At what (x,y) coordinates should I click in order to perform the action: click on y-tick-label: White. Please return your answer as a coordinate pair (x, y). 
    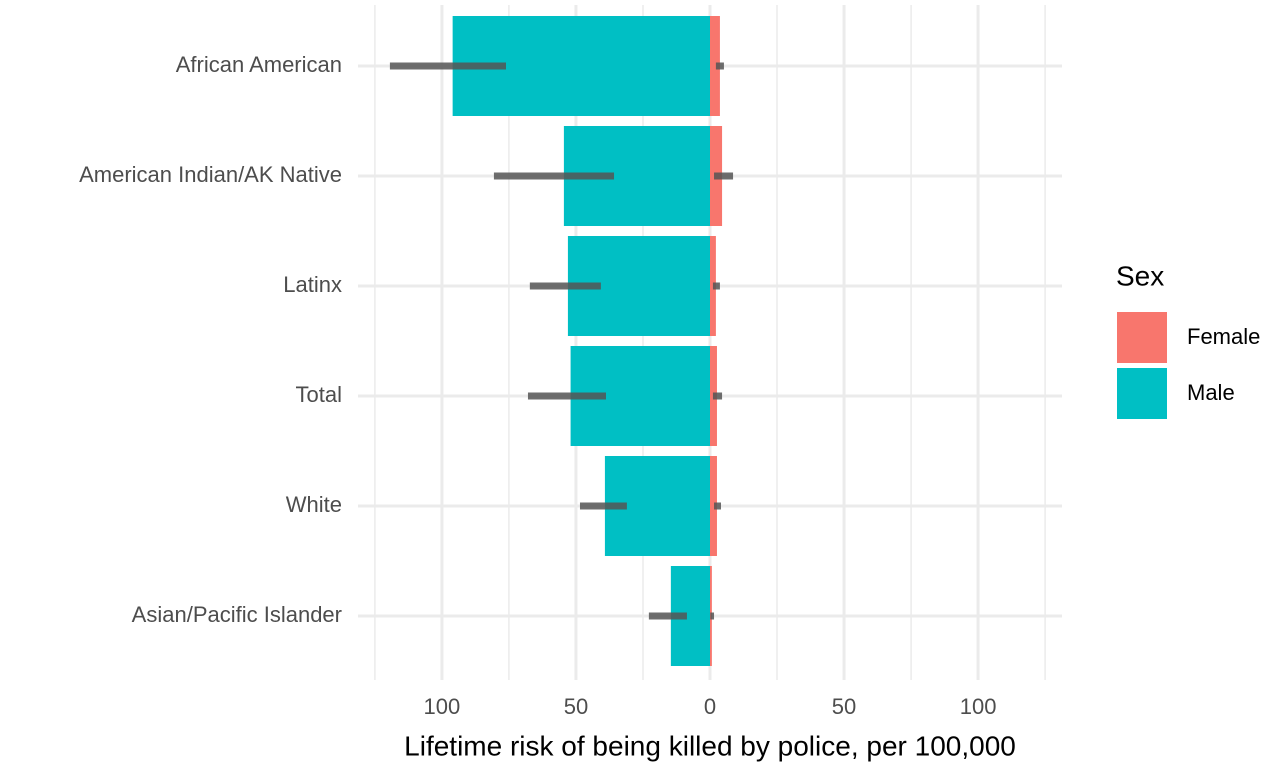
    Looking at the image, I should click on (314, 504).